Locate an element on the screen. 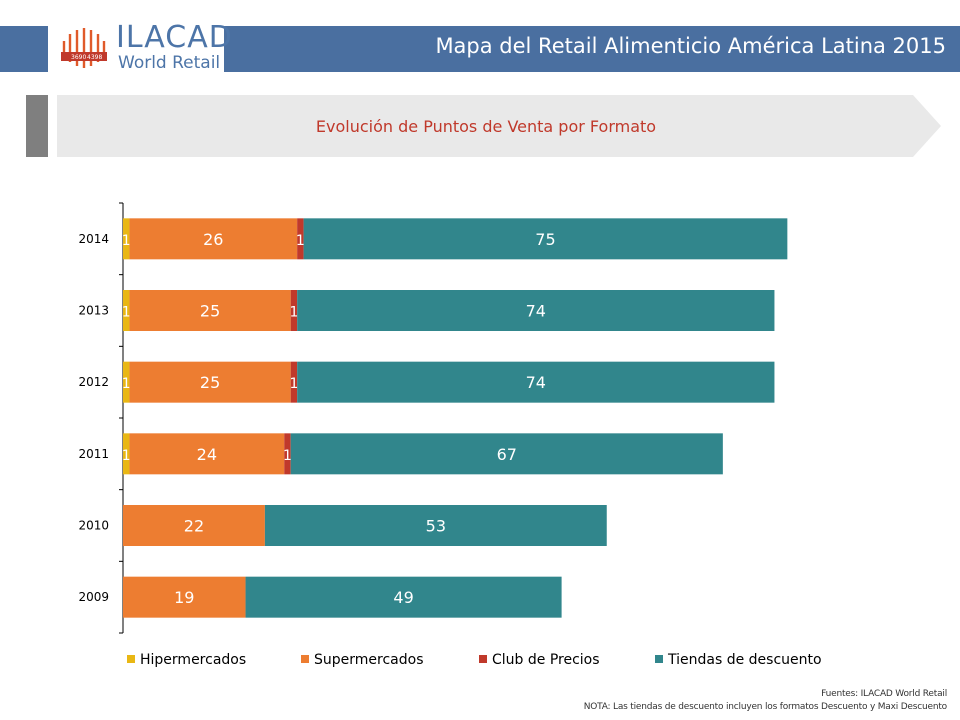  section-title: Evolución de Puntos de Venta por Formato is located at coordinates (486, 126).